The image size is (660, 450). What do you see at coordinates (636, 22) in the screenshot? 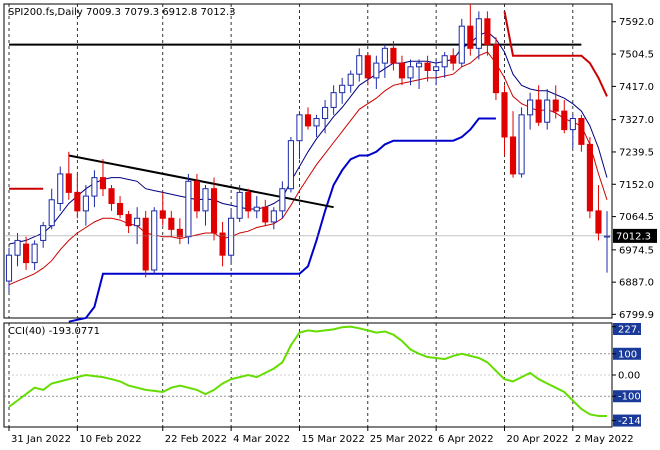
I see `y-tick-label: 7592.0` at bounding box center [636, 22].